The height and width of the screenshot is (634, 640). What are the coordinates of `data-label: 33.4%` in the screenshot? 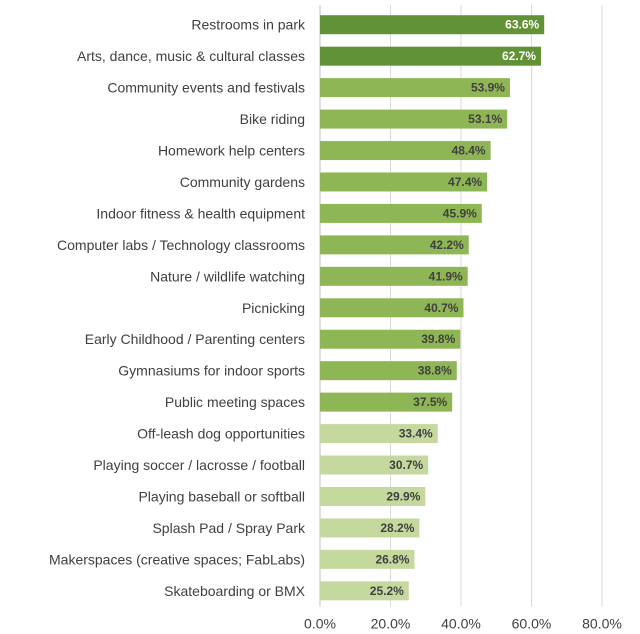 It's located at (416, 434).